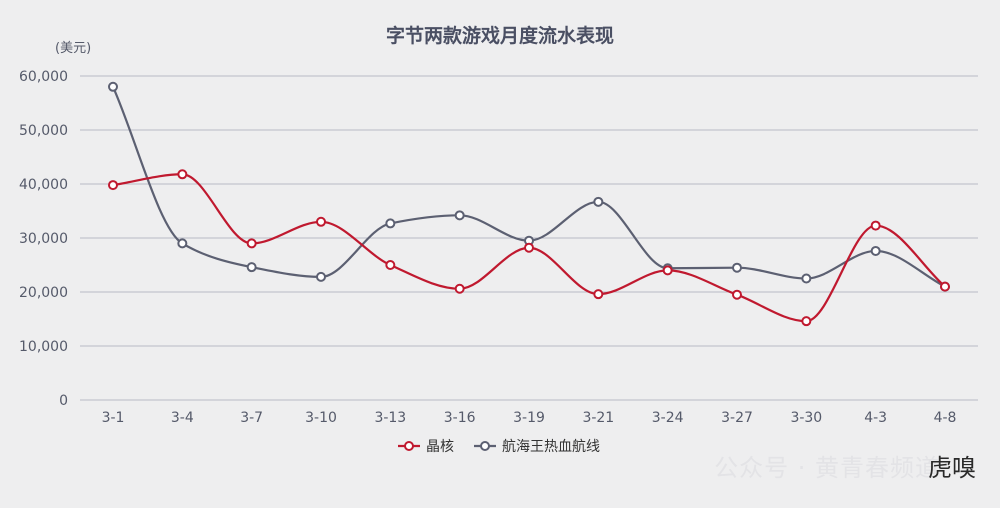  What do you see at coordinates (875, 418) in the screenshot?
I see `x-tick-label: 4-3` at bounding box center [875, 418].